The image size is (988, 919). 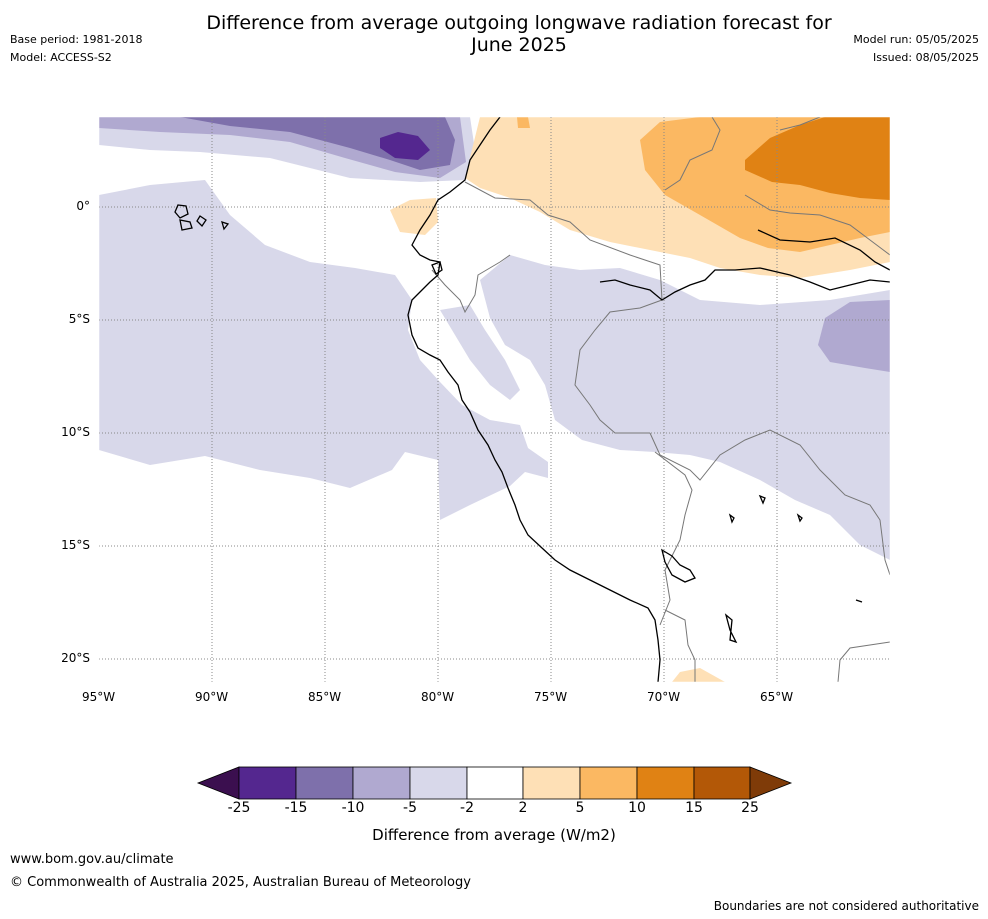 I want to click on colorbar-tick-3: -10, so click(x=353, y=808).